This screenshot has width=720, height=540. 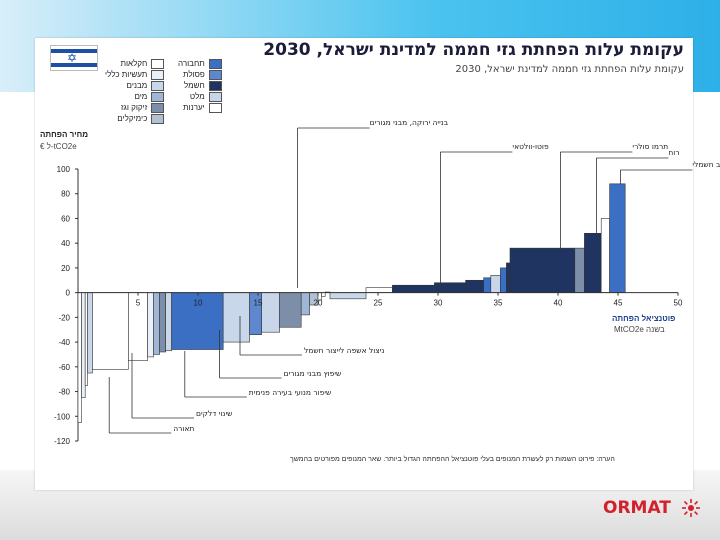 I want to click on x-axis-unit: MtCO2e בשנה, so click(x=639, y=329).